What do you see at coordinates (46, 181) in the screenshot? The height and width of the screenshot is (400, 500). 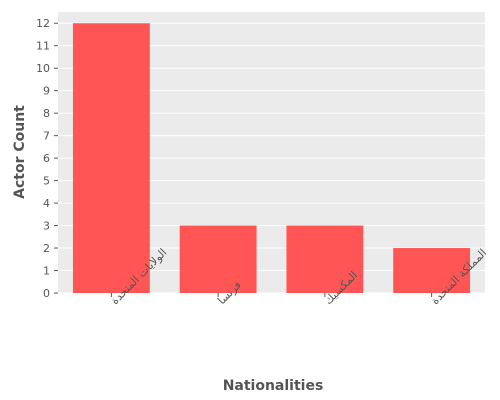 I see `y-tick-label: 5` at bounding box center [46, 181].